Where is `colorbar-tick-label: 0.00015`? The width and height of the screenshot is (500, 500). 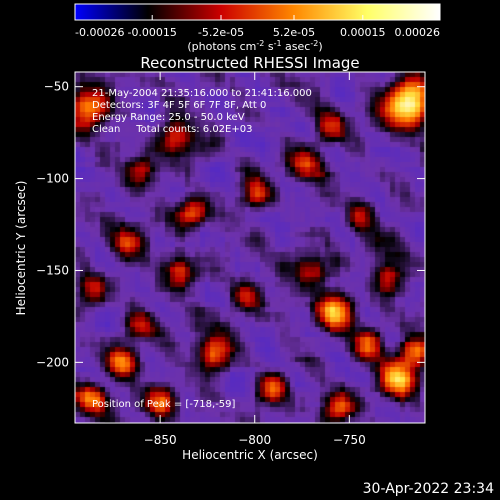
colorbar-tick-label: 0.00015 is located at coordinates (363, 32).